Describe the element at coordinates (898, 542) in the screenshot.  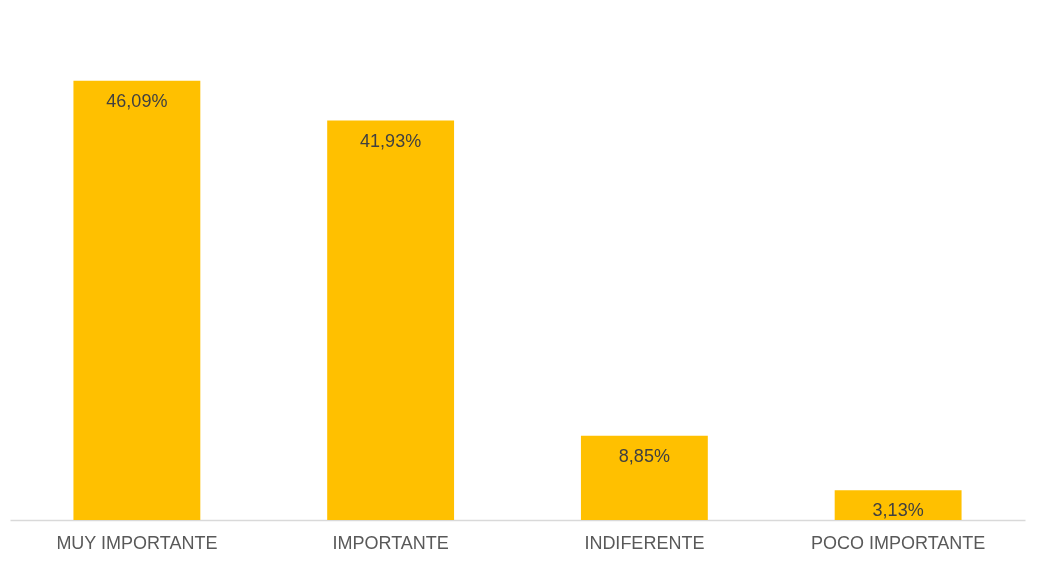
I see `x-tick-label: POCO IMPORTANTE` at that location.